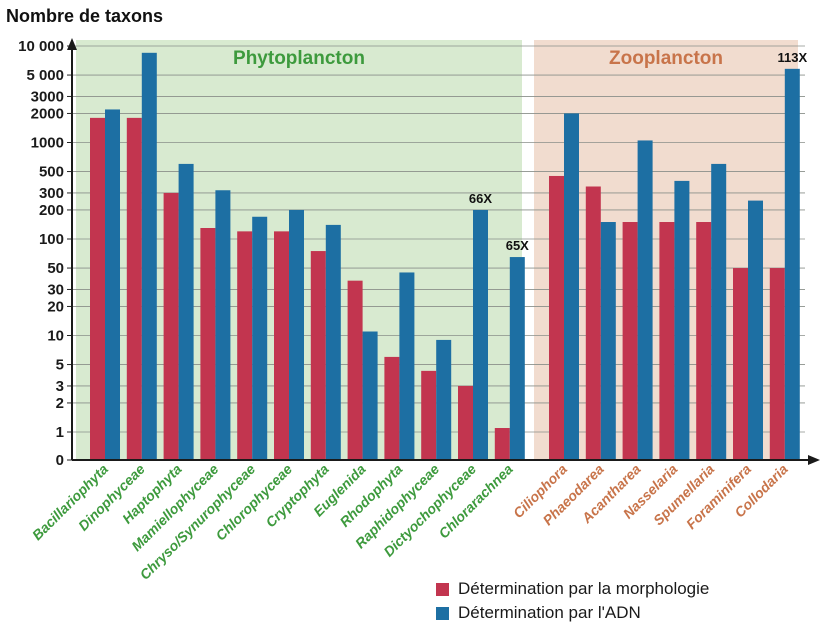 The image size is (828, 636). Describe the element at coordinates (740, 364) in the screenshot. I see `bar-morphology-foraminifera` at that location.